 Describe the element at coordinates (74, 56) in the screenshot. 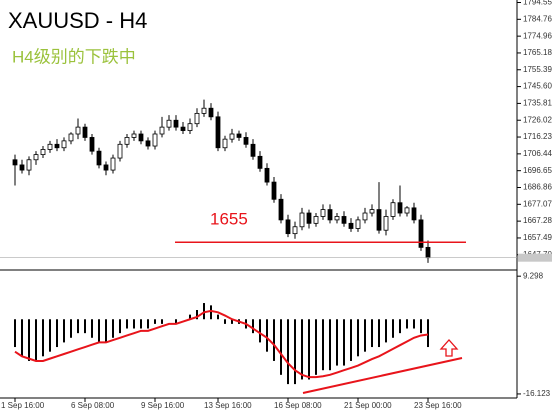

I see `chart-subtitle: H4级别的下跌中` at that location.